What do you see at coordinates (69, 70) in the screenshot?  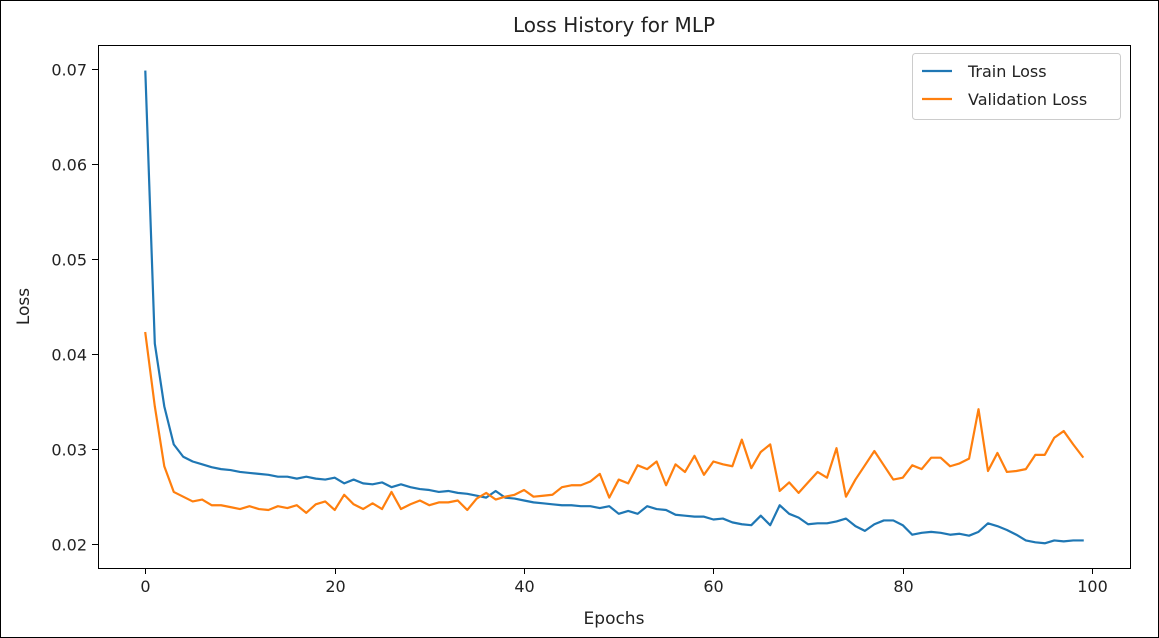 I see `y-tick-label: 0.07` at bounding box center [69, 70].